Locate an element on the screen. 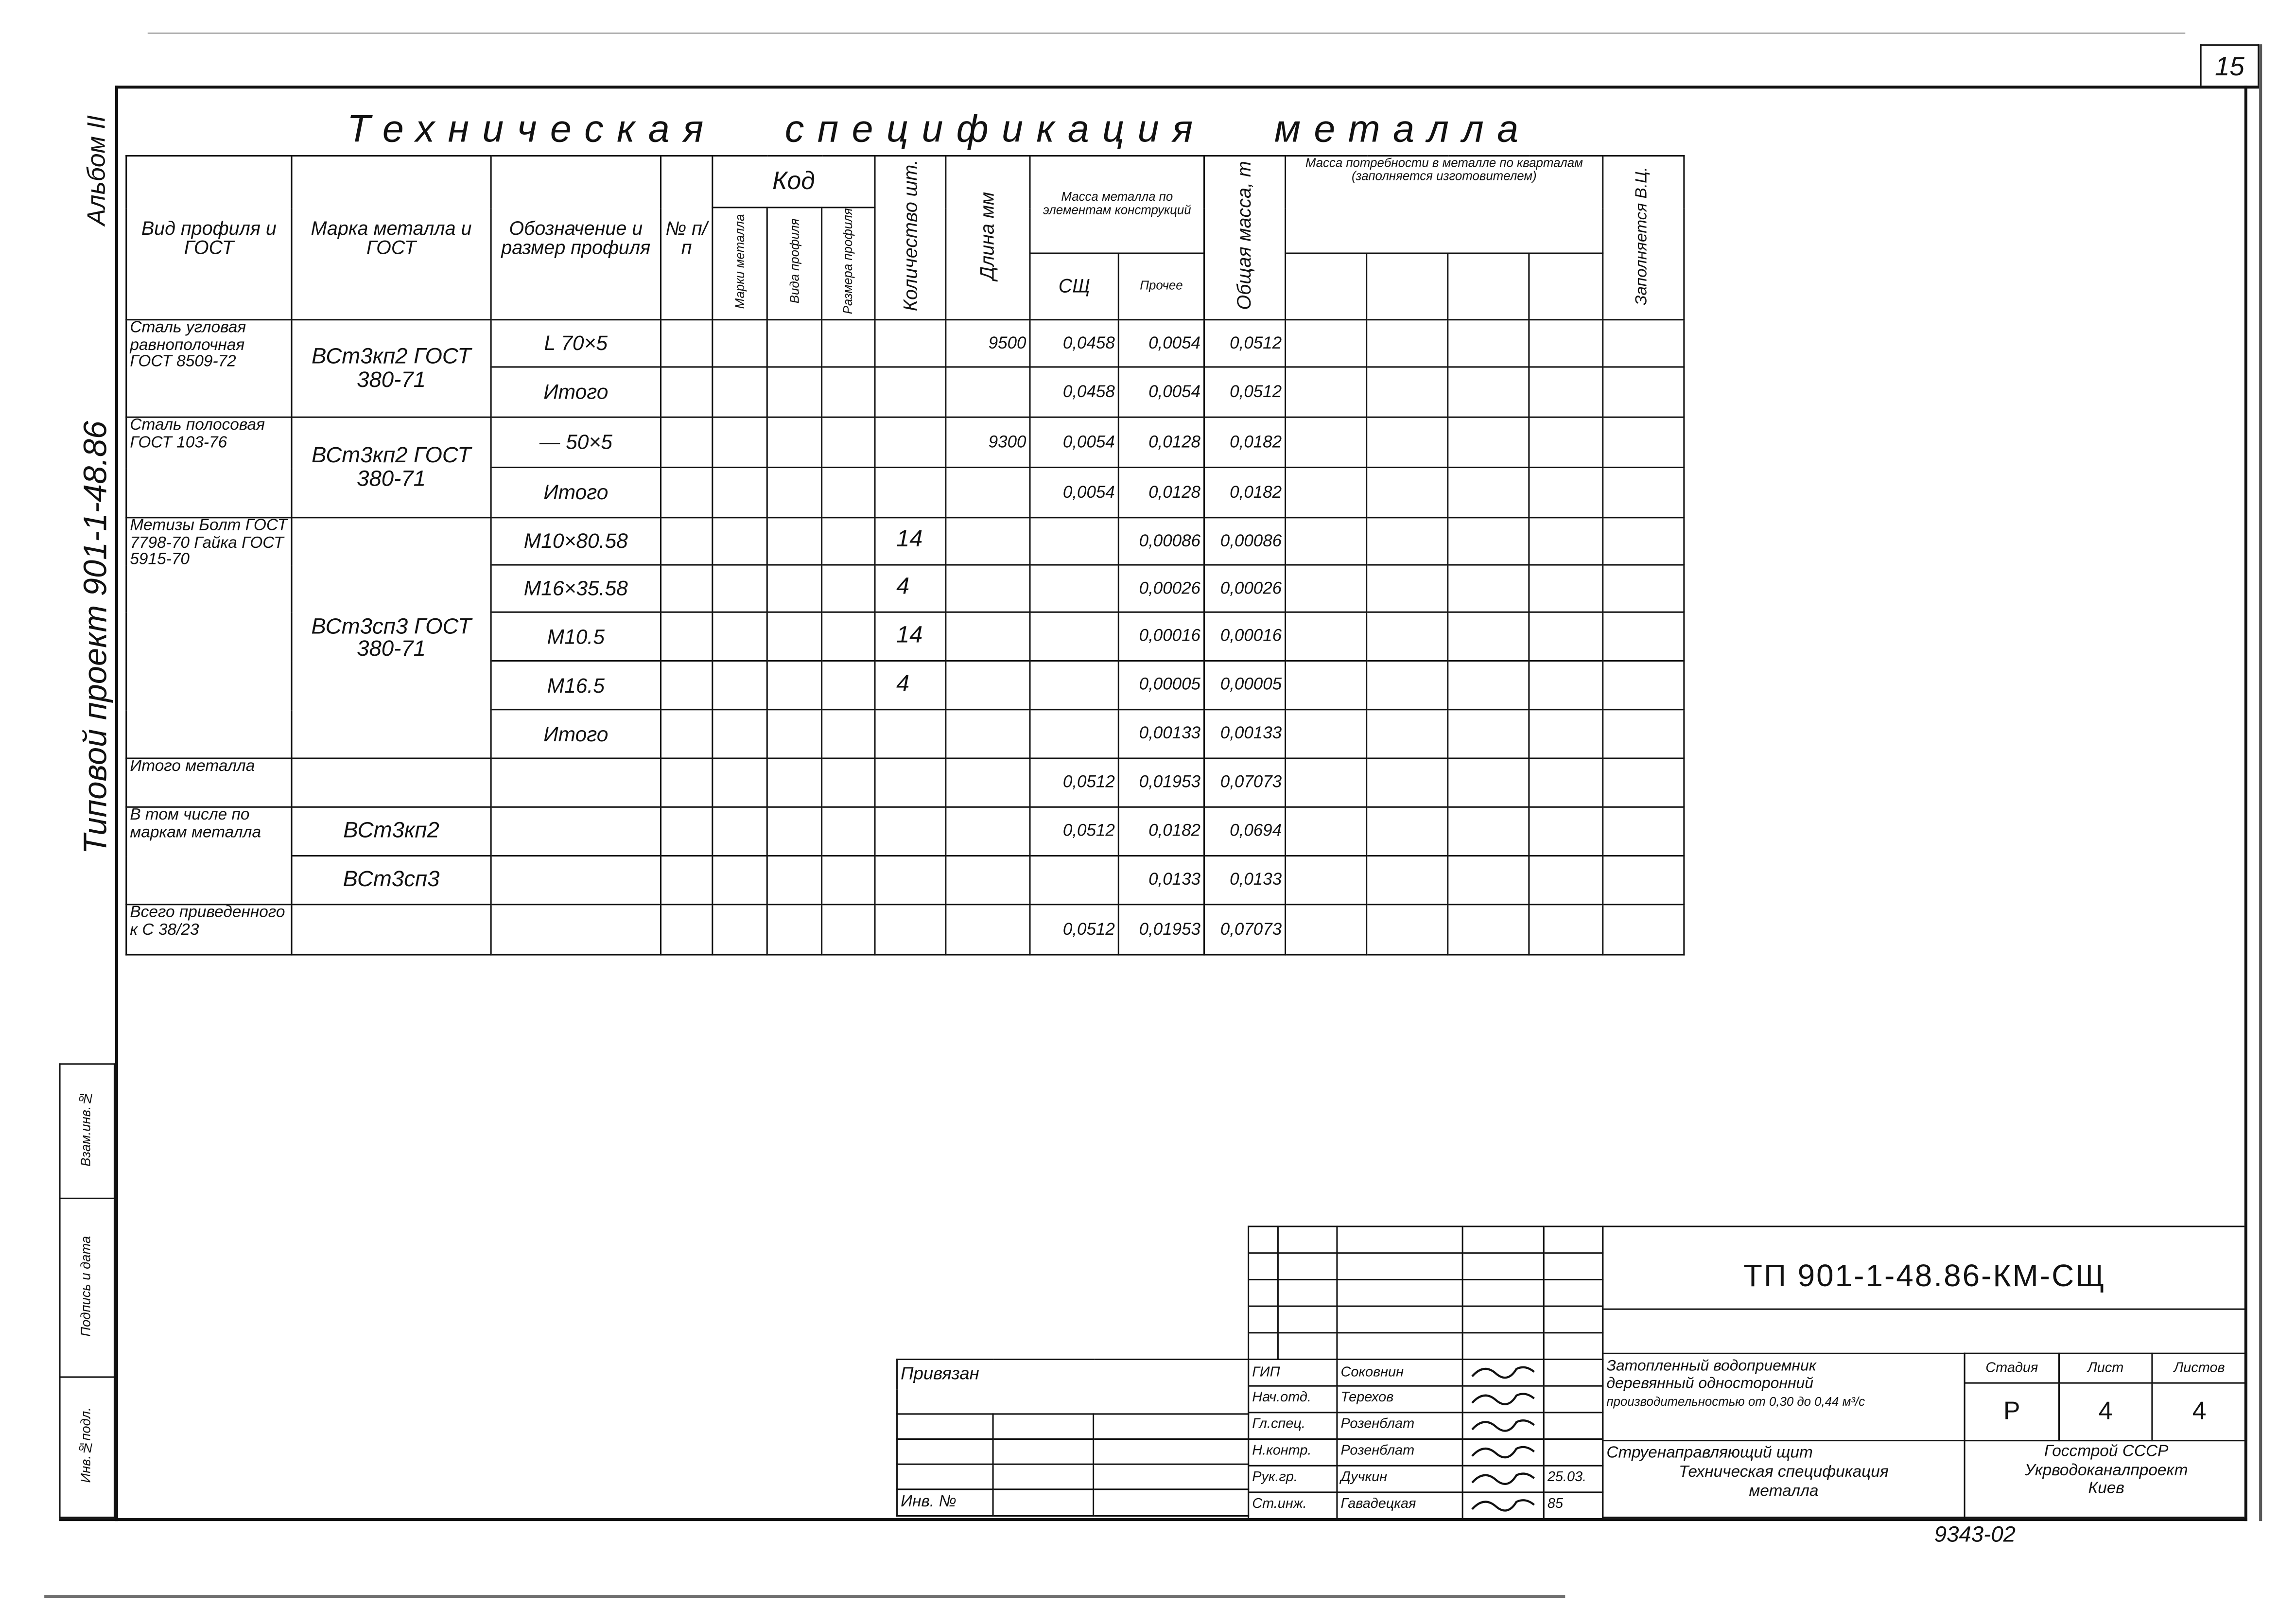  sheets-value: 4 is located at coordinates (2199, 1412).